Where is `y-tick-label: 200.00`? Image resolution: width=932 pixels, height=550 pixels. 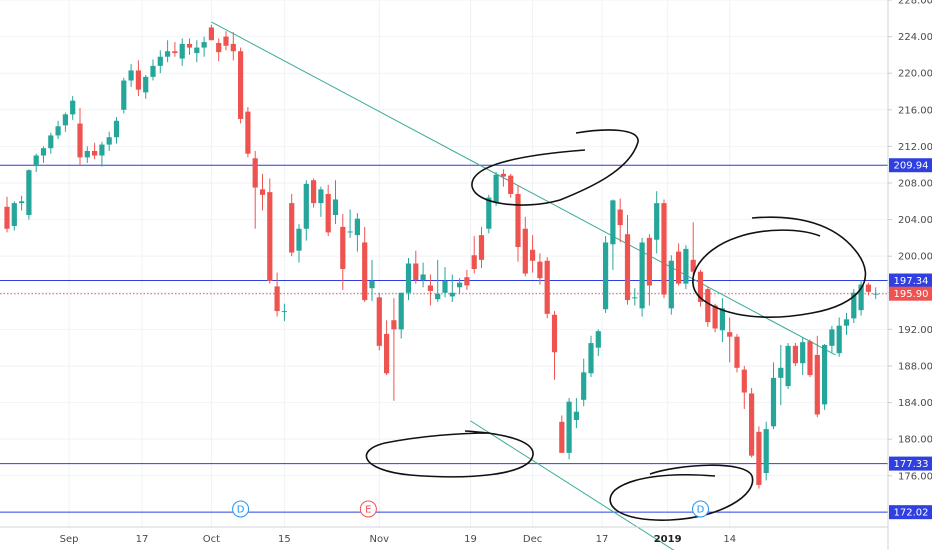
y-tick-label: 200.00 is located at coordinates (915, 257).